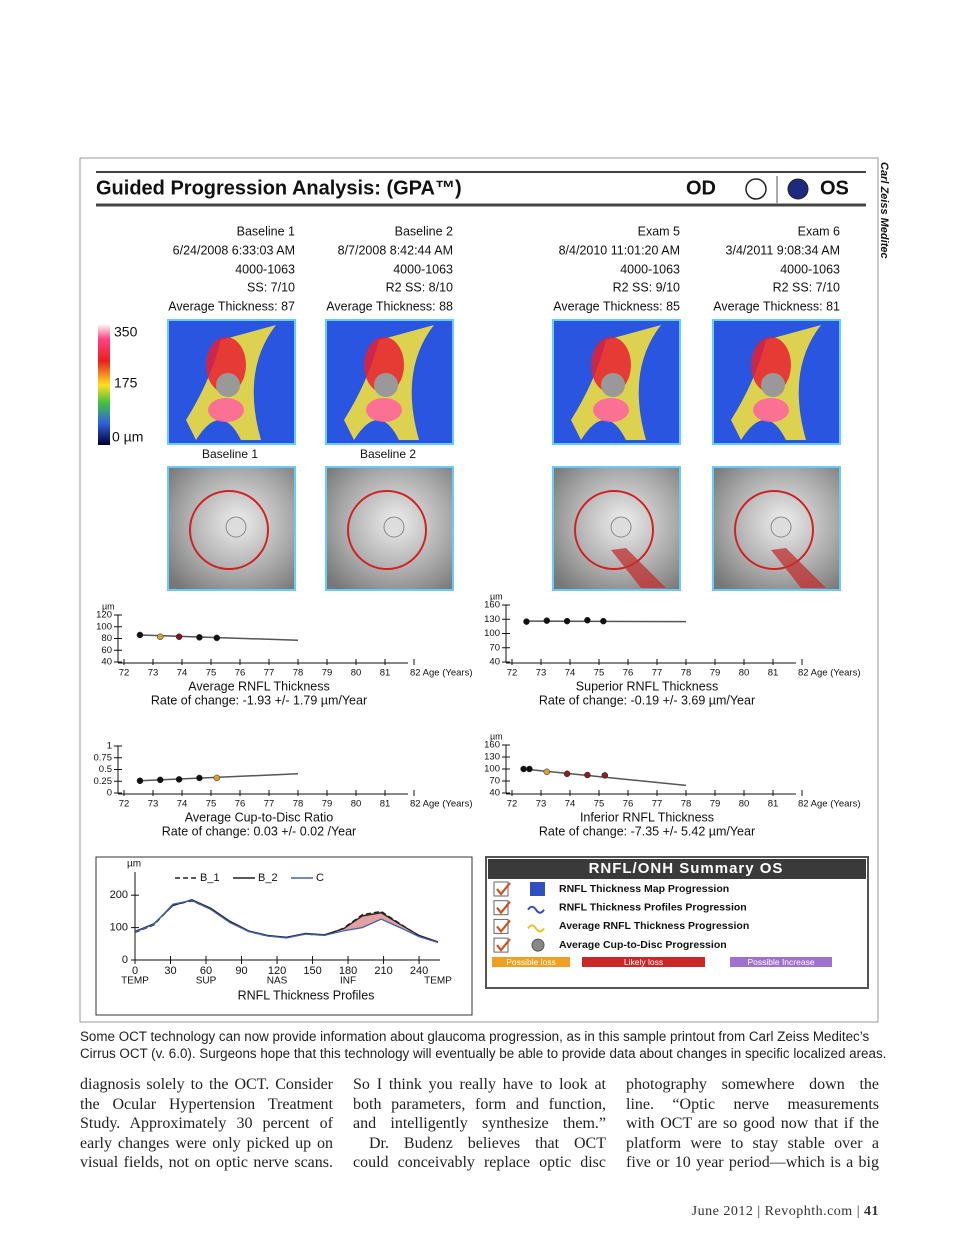  What do you see at coordinates (306, 995) in the screenshot?
I see `profile-title: RNFL Thickness Profiles` at bounding box center [306, 995].